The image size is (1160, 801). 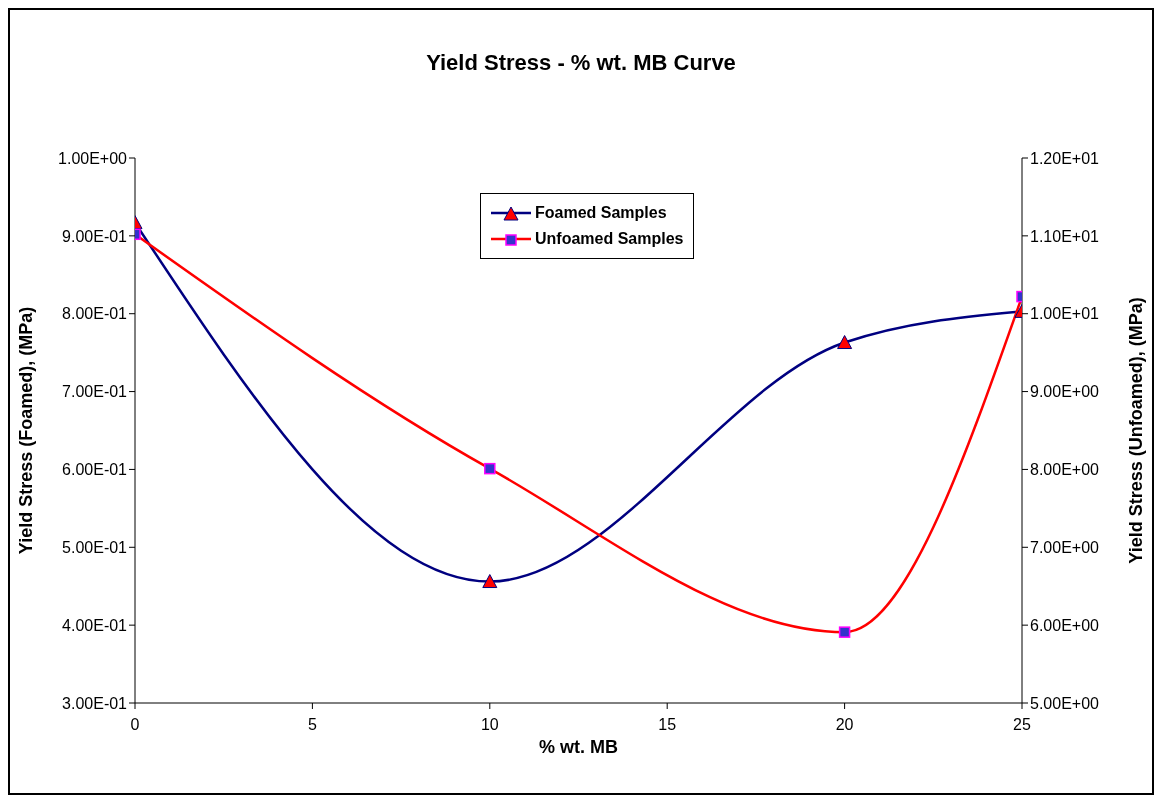 What do you see at coordinates (95, 314) in the screenshot?
I see `y-tick-label: 8.00E-01` at bounding box center [95, 314].